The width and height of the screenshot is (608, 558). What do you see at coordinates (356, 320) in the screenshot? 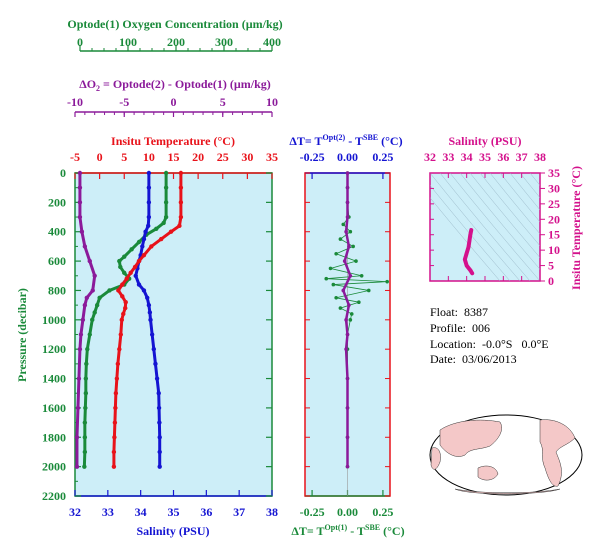
I see `delta-t-series` at bounding box center [356, 320].